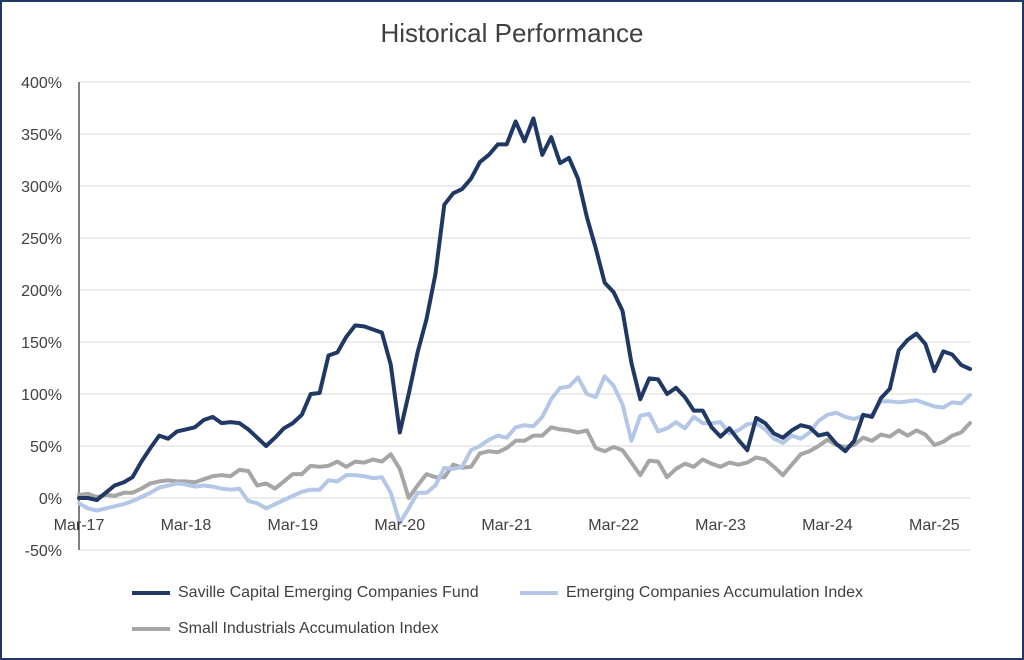 This screenshot has width=1024, height=660. What do you see at coordinates (539, 593) in the screenshot?
I see `legend-swatch-emerging-index` at bounding box center [539, 593].